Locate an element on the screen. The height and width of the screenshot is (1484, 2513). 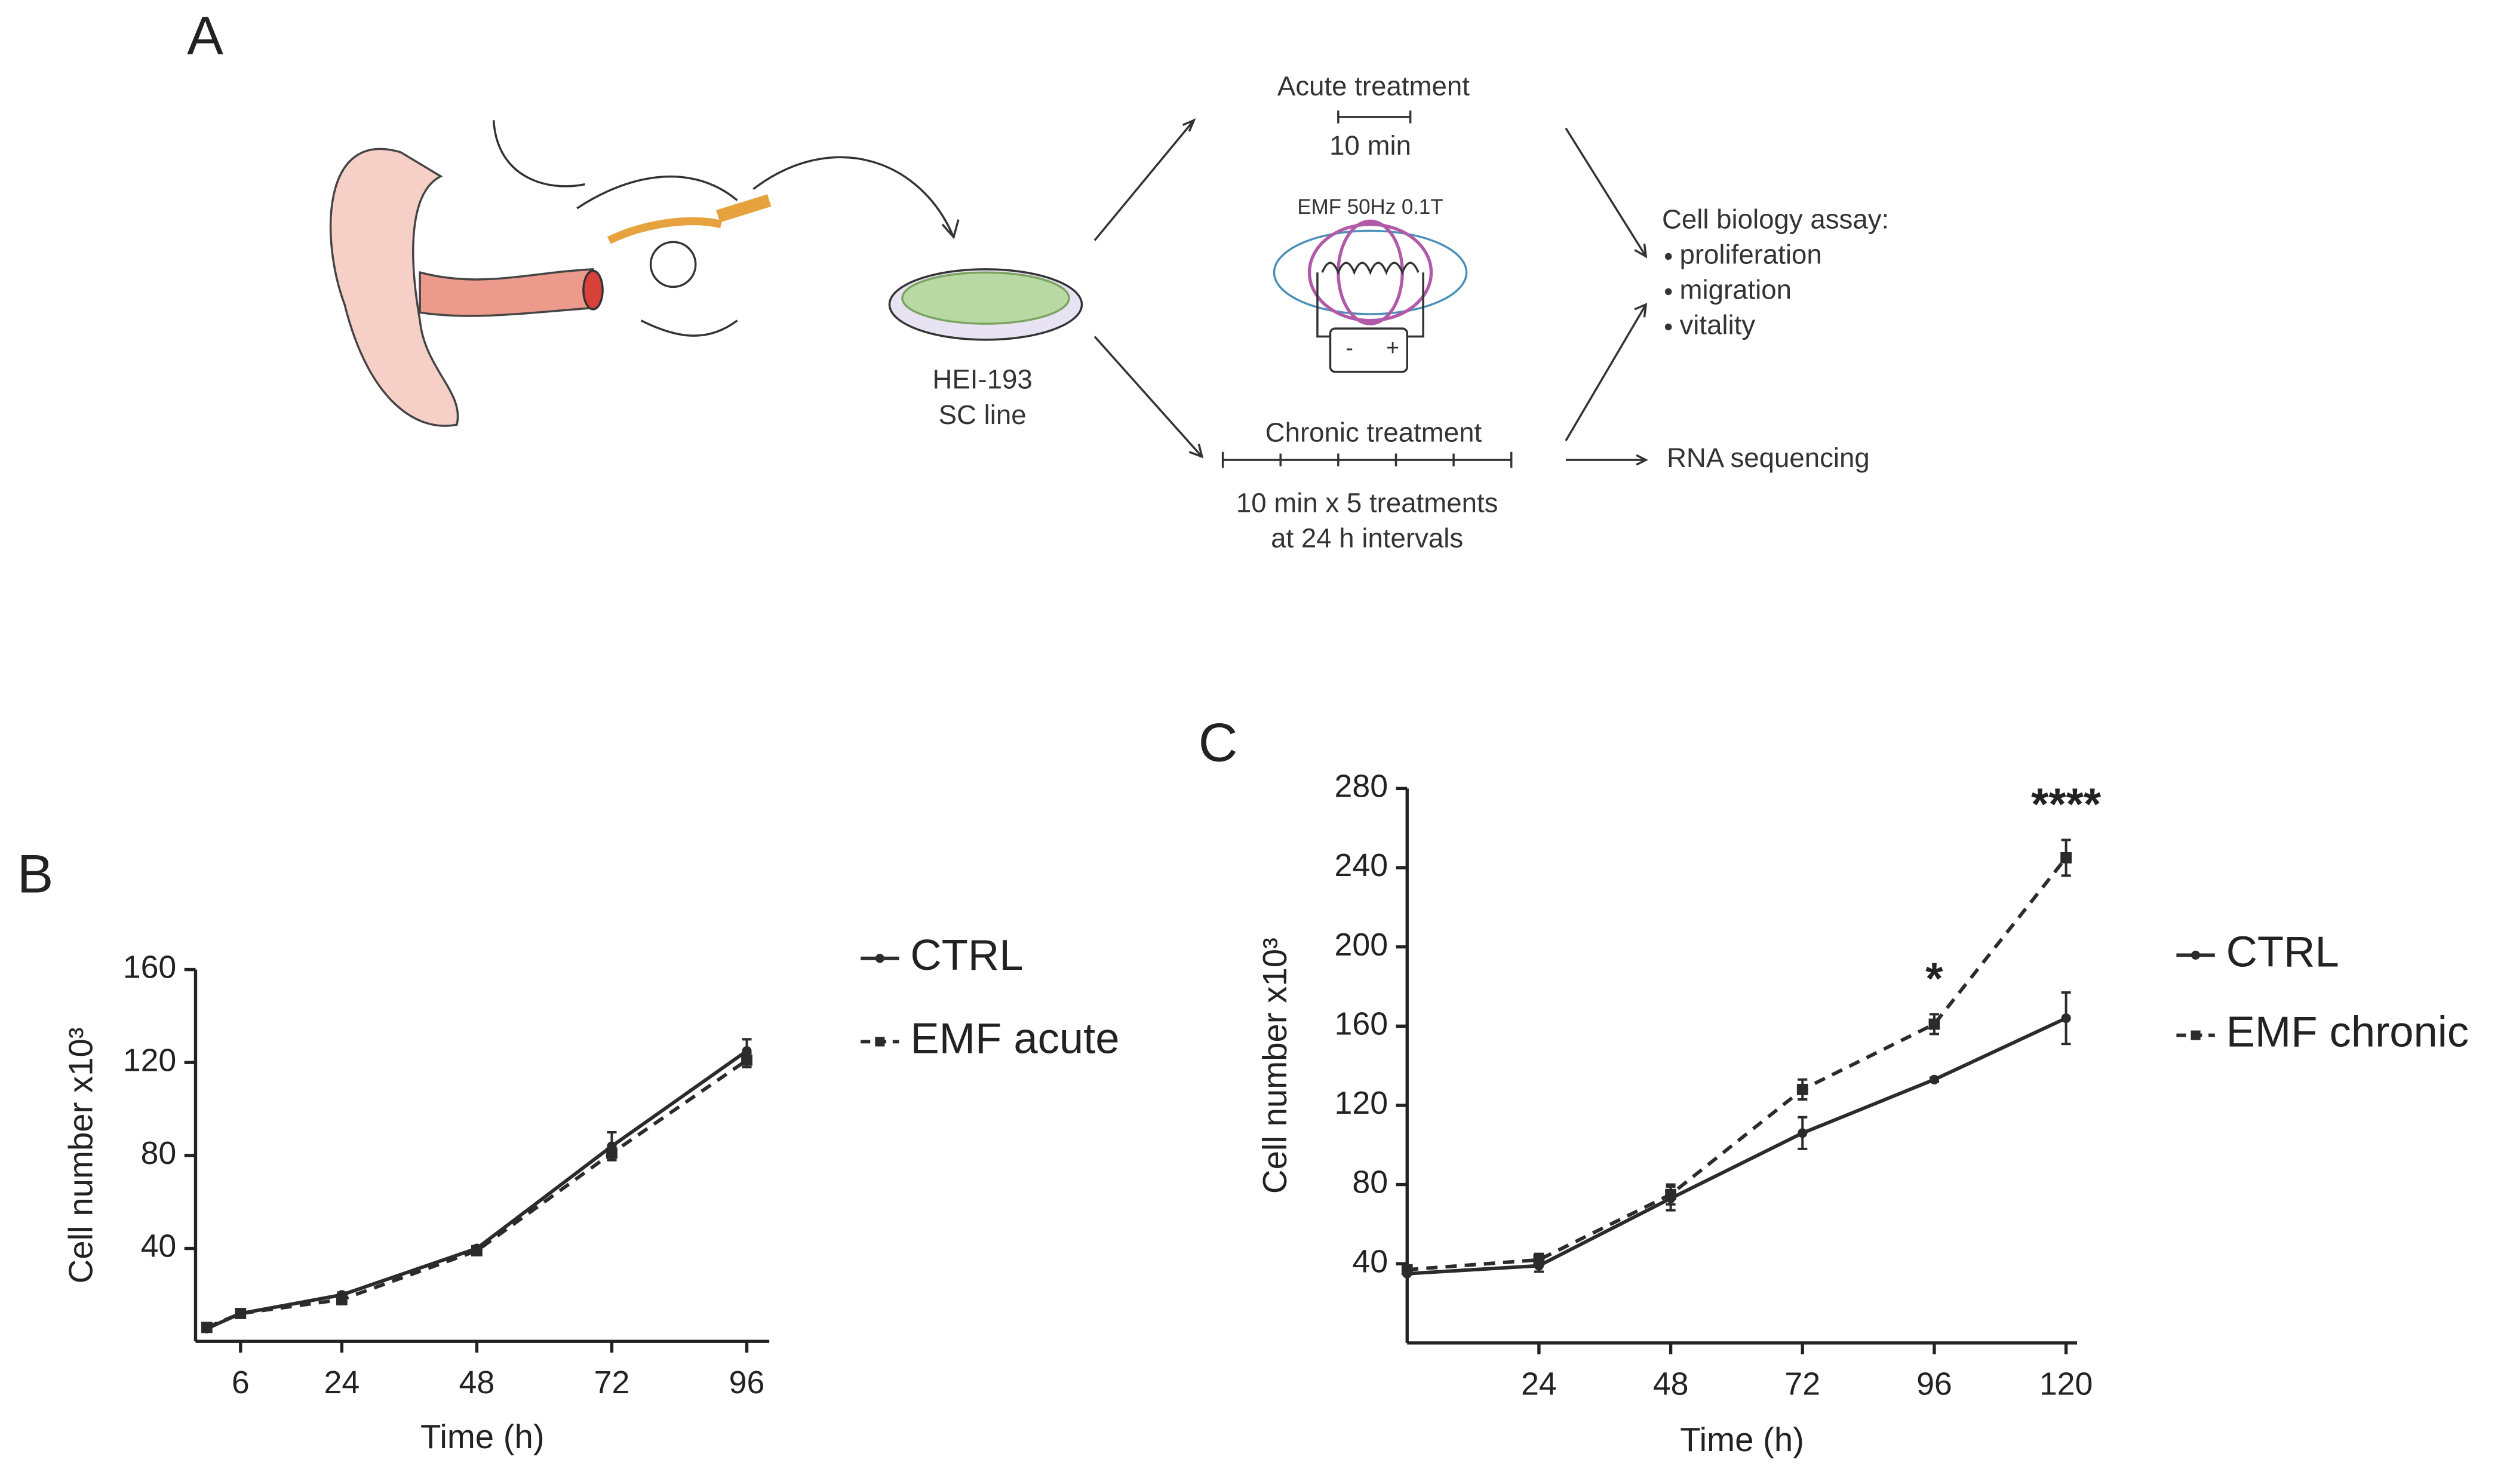
label: RNA sequencing is located at coordinates (1768, 458).